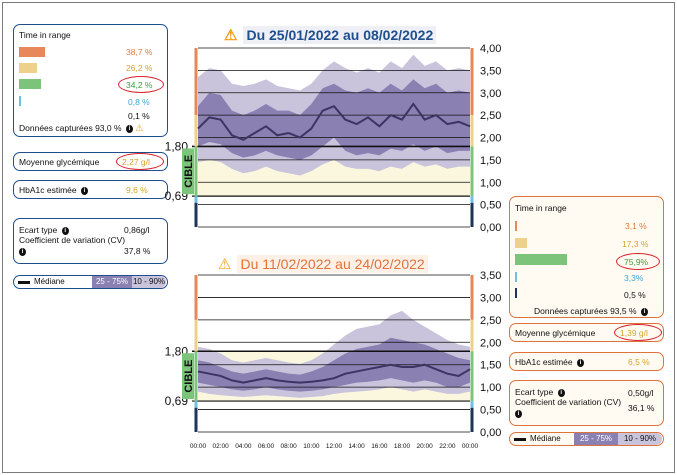  What do you see at coordinates (330, 35) in the screenshot?
I see `top-chart-title: ⚠ Du 25/01/2022 au 08/02/2022` at bounding box center [330, 35].